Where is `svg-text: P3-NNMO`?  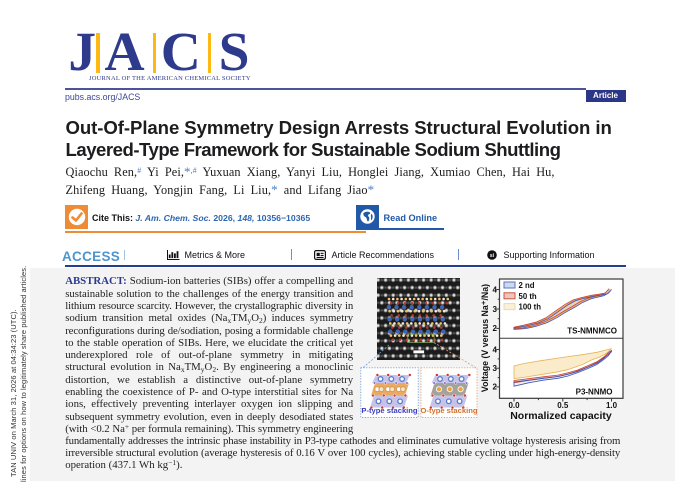 svg-text: P3-NNMO is located at coordinates (594, 391).